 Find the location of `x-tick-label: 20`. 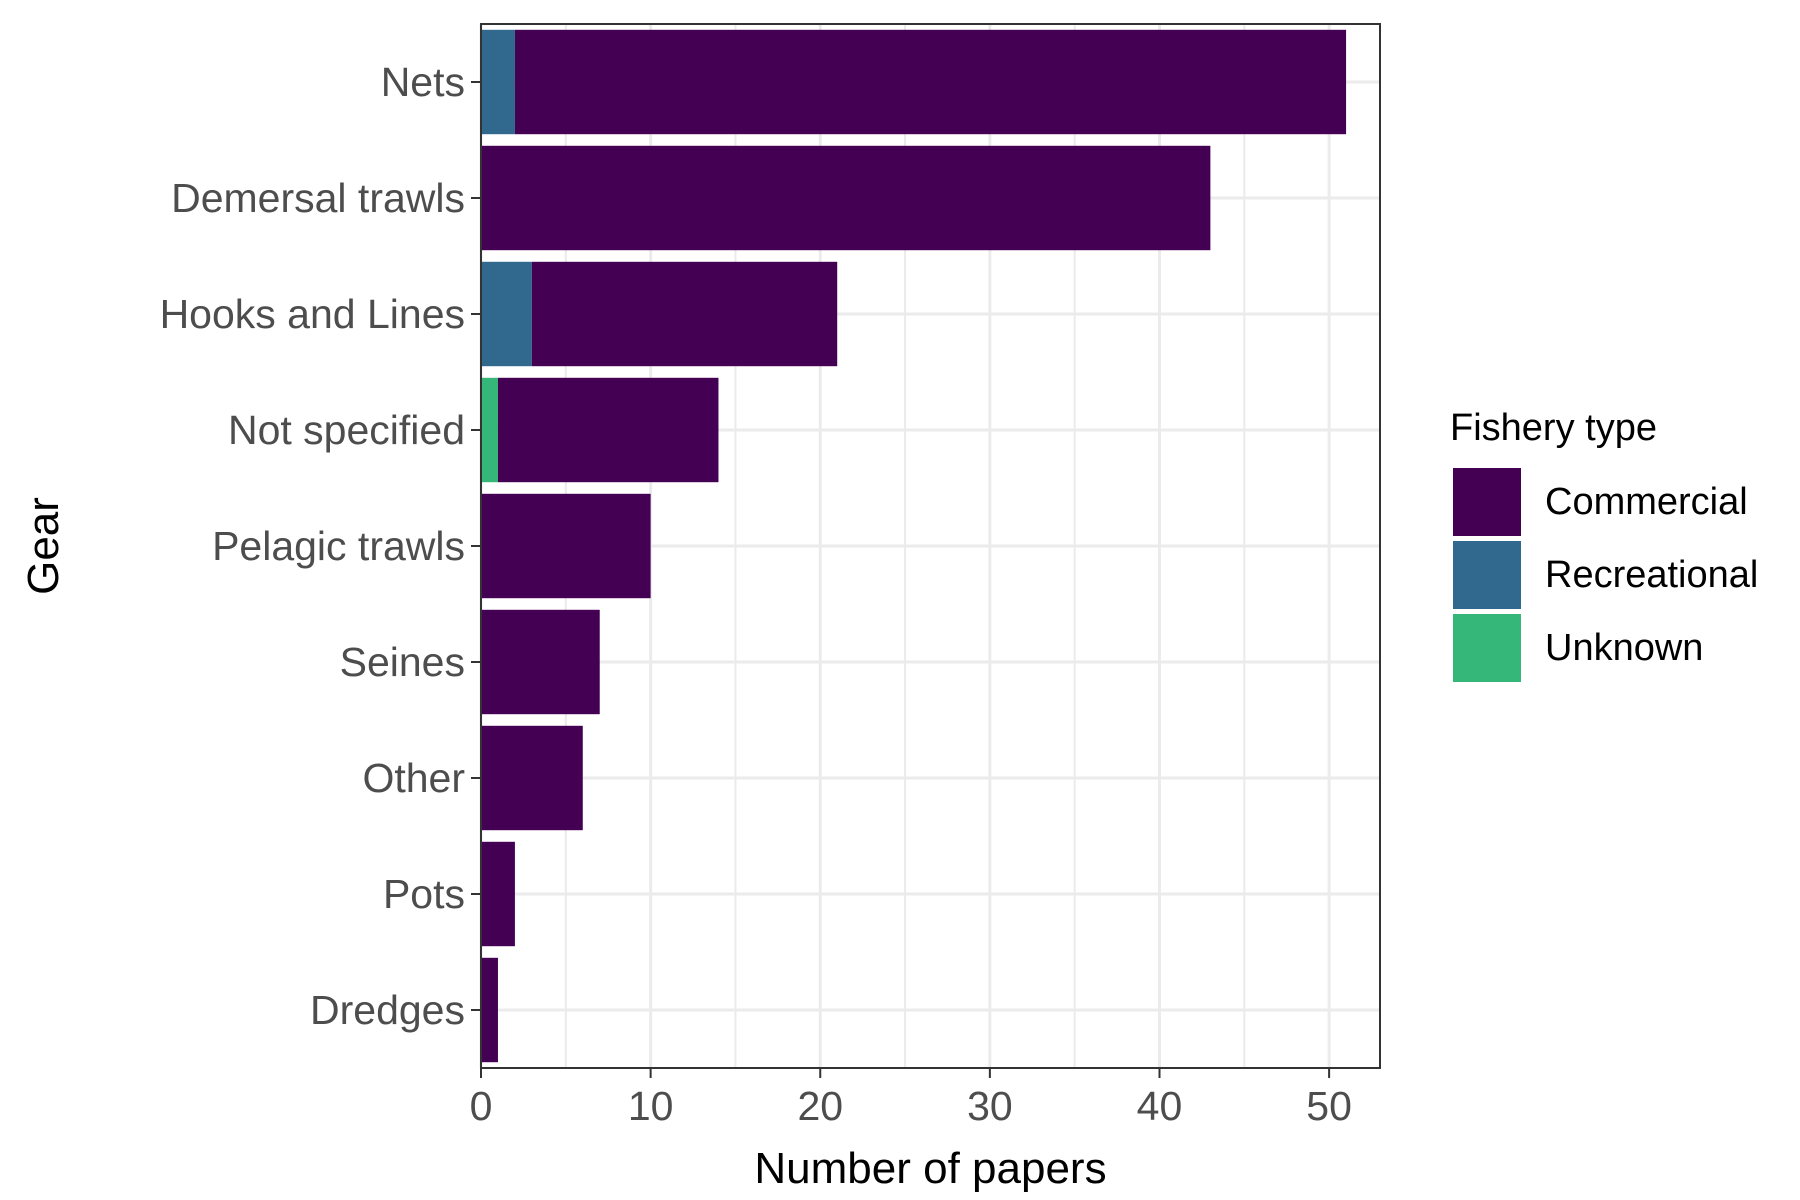

x-tick-label: 20 is located at coordinates (820, 1106).